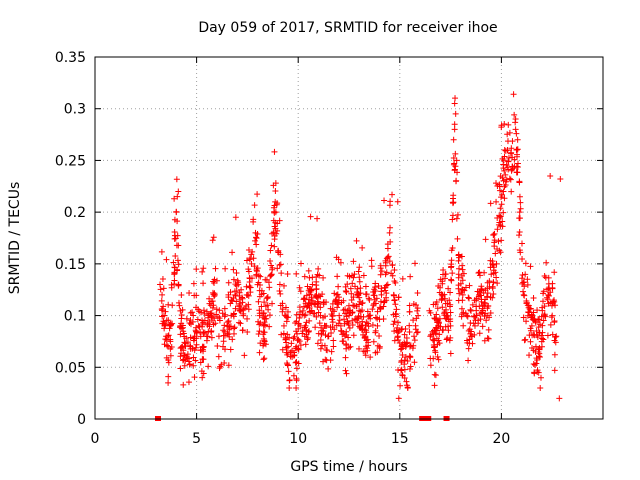 The width and height of the screenshot is (640, 480). I want to click on y-tick-label: 0.2, so click(75, 213).